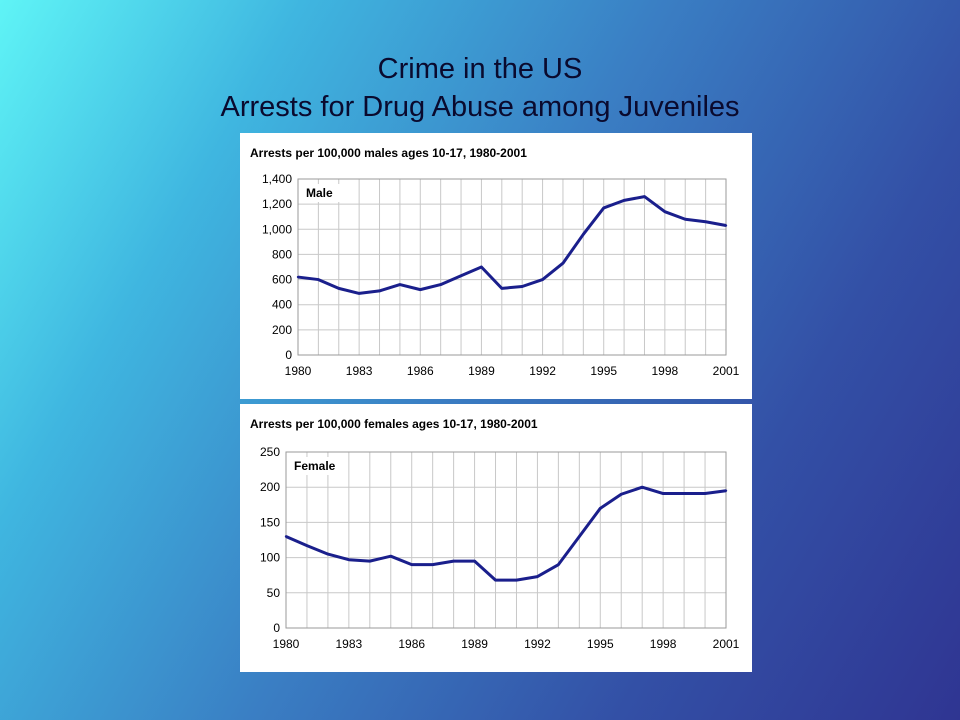  I want to click on legend-label: Male, so click(319, 193).